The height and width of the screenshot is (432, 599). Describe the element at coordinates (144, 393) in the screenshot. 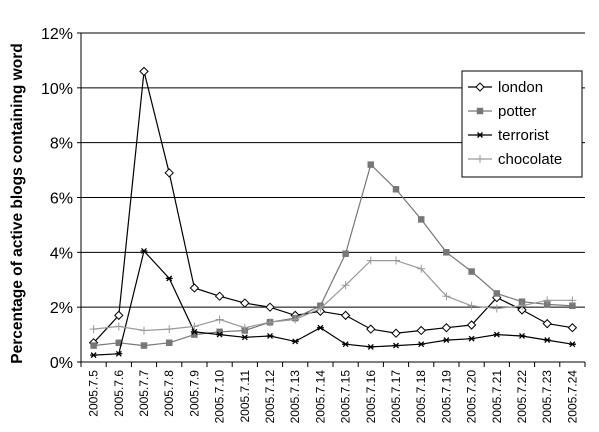

I see `x-tick-label: 2005.7.7` at that location.